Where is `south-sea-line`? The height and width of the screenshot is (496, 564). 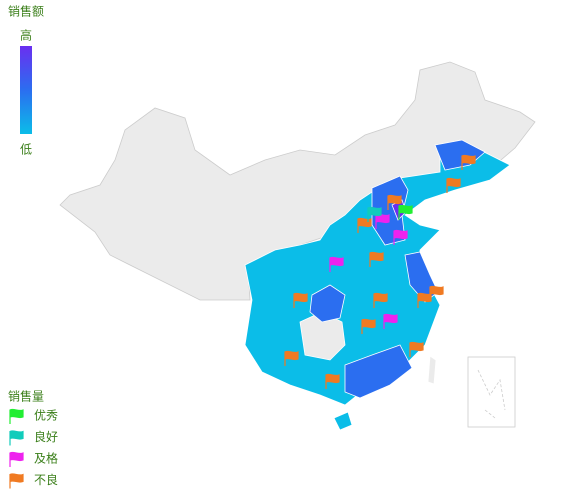
south-sea-line is located at coordinates (491, 394).